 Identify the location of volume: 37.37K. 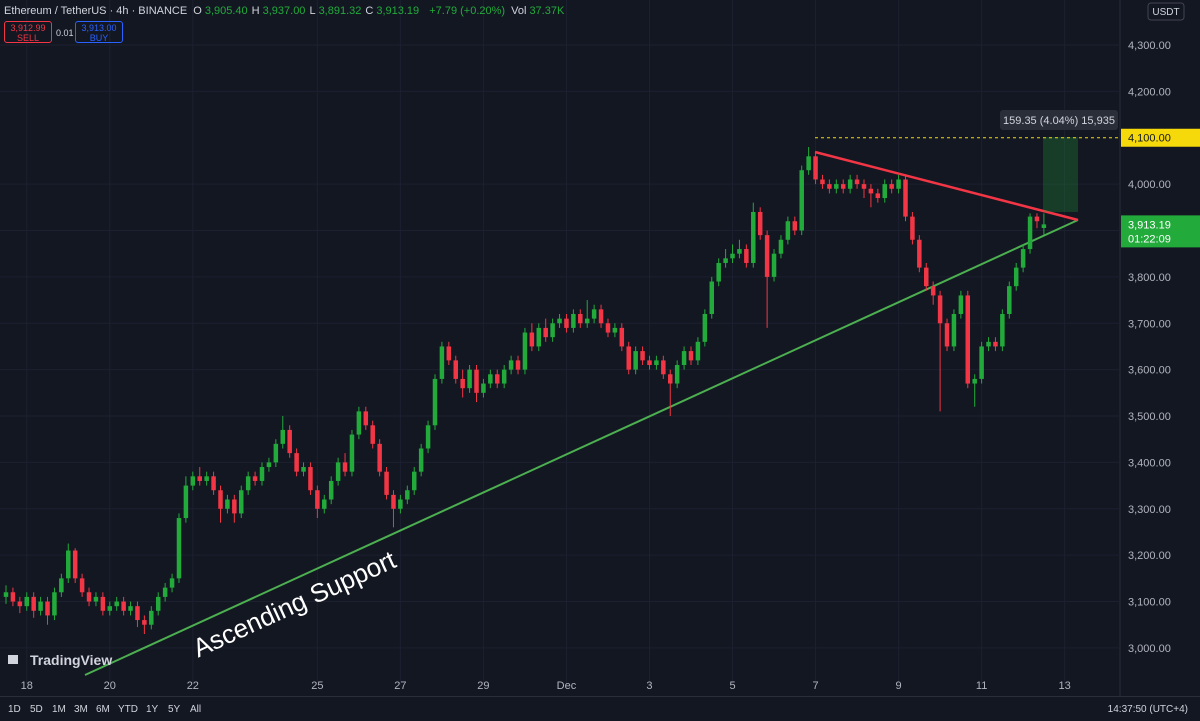
(547, 11).